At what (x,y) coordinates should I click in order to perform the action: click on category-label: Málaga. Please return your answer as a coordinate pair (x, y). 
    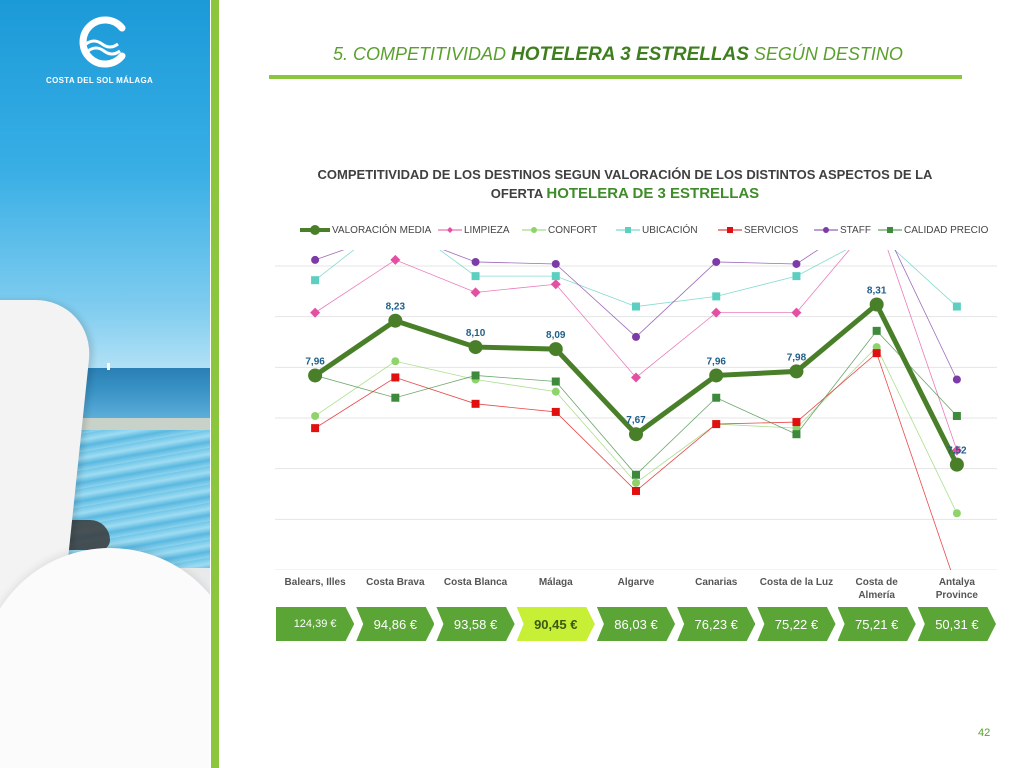
    Looking at the image, I should click on (555, 582).